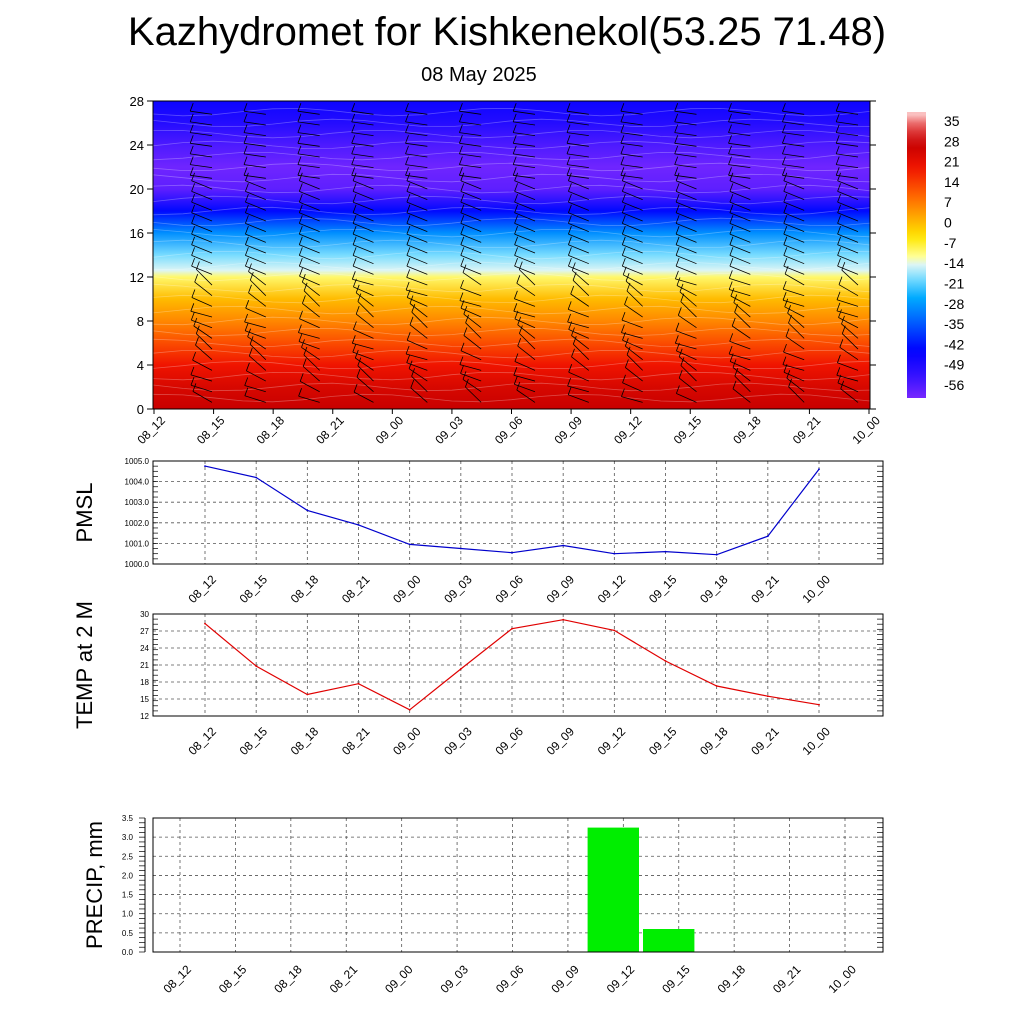 This screenshot has width=1024, height=1024. What do you see at coordinates (765, 741) in the screenshot?
I see `temp-2m-x-tick-label: 09_21` at bounding box center [765, 741].